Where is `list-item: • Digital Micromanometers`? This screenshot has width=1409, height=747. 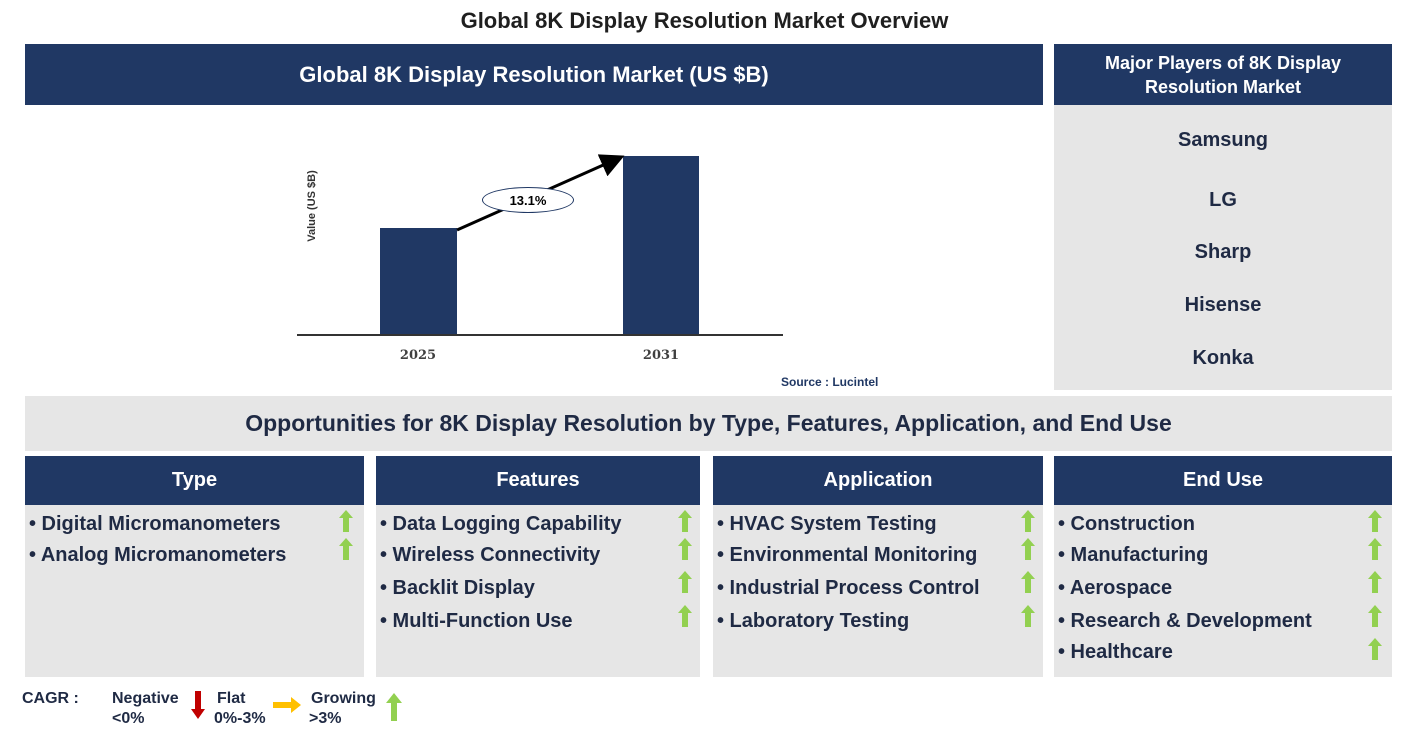 list-item: • Digital Micromanometers is located at coordinates (155, 524).